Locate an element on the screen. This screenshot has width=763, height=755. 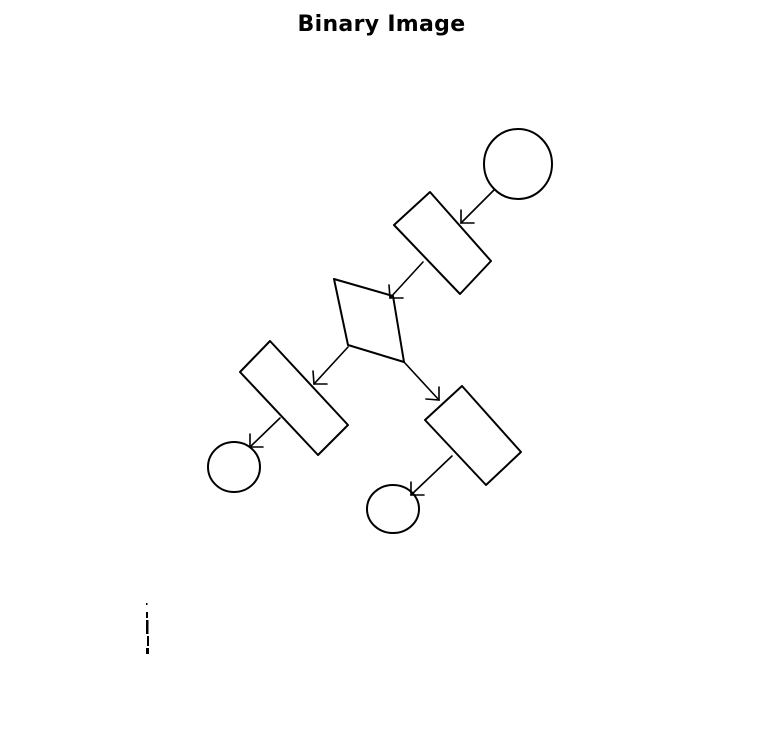
decision-parallelogram is located at coordinates (369, 320).